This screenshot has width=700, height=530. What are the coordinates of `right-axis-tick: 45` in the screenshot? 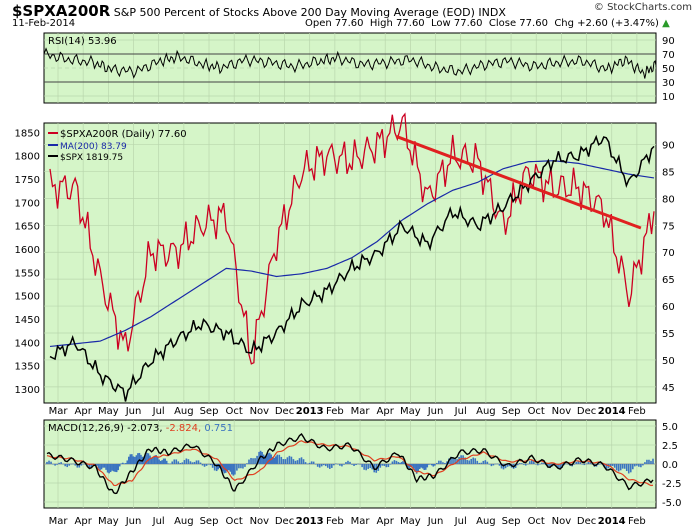 It's located at (668, 388).